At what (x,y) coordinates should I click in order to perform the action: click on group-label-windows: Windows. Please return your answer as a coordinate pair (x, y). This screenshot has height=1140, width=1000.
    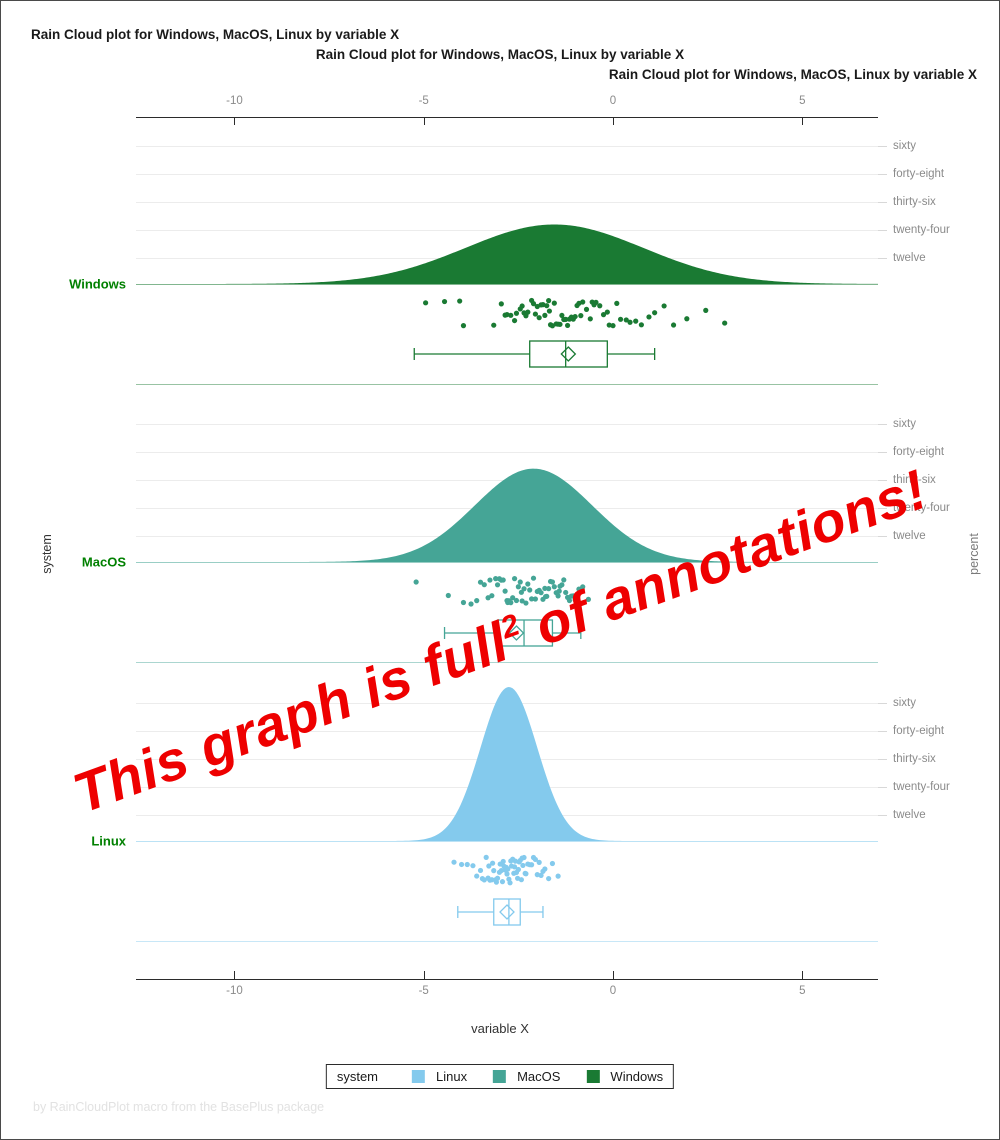
    Looking at the image, I should click on (97, 284).